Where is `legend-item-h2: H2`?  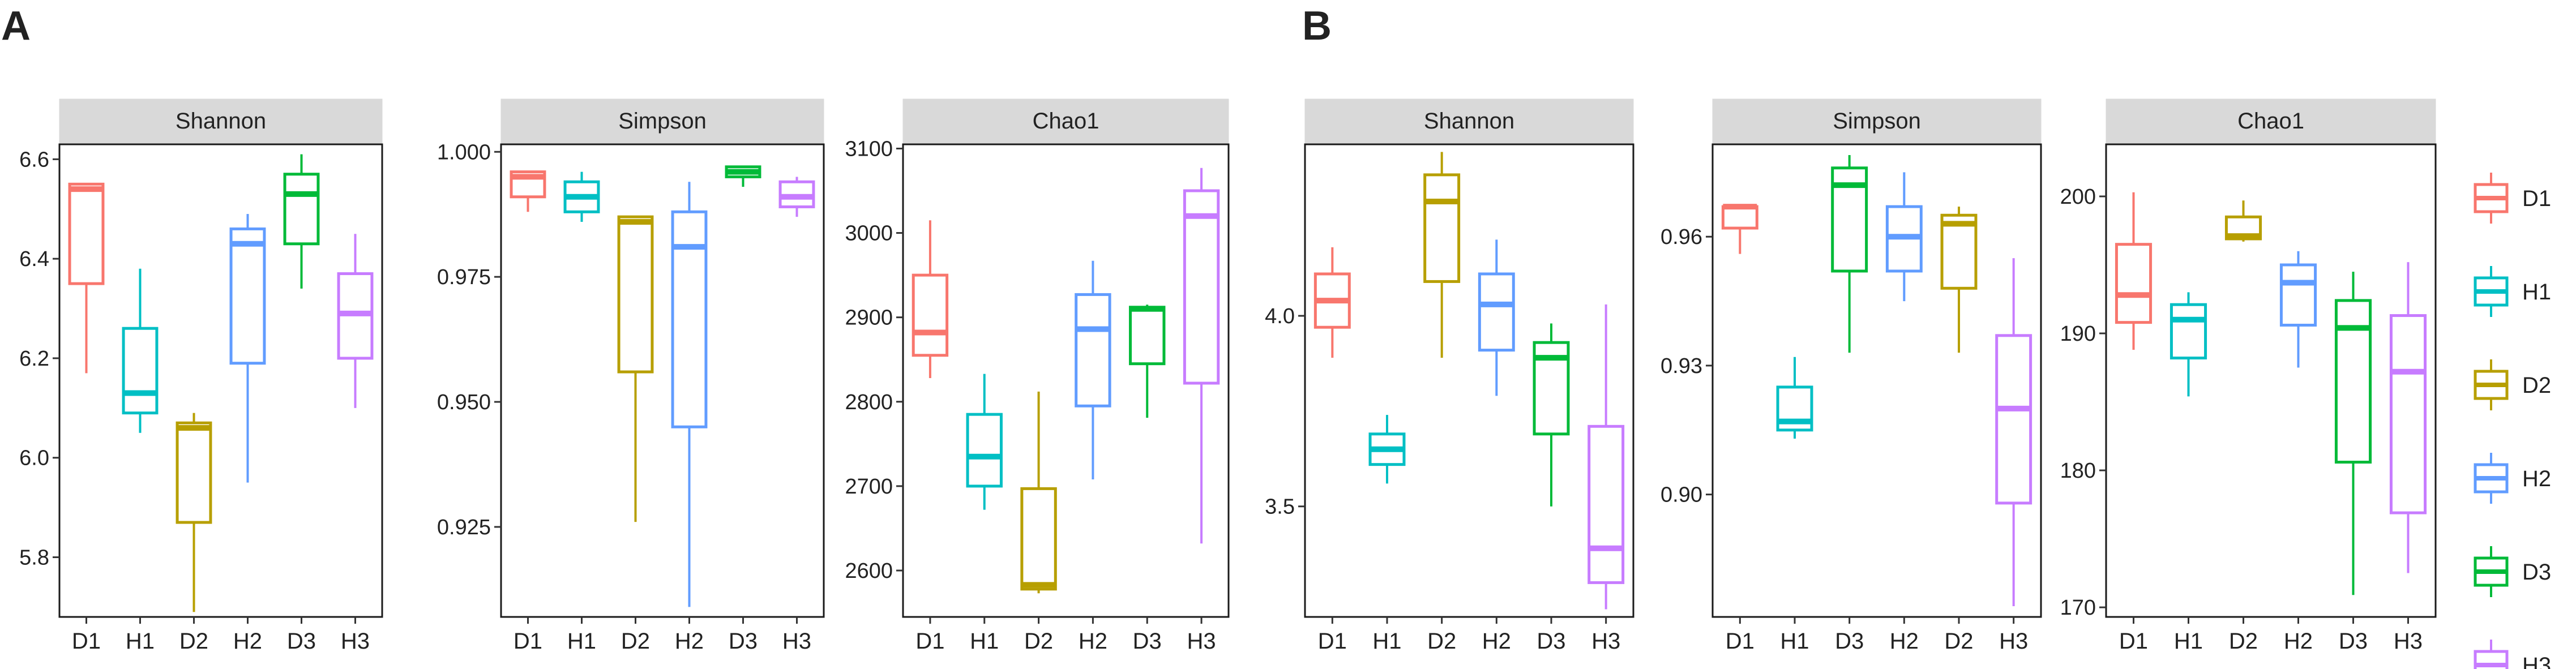 legend-item-h2: H2 is located at coordinates (2512, 478).